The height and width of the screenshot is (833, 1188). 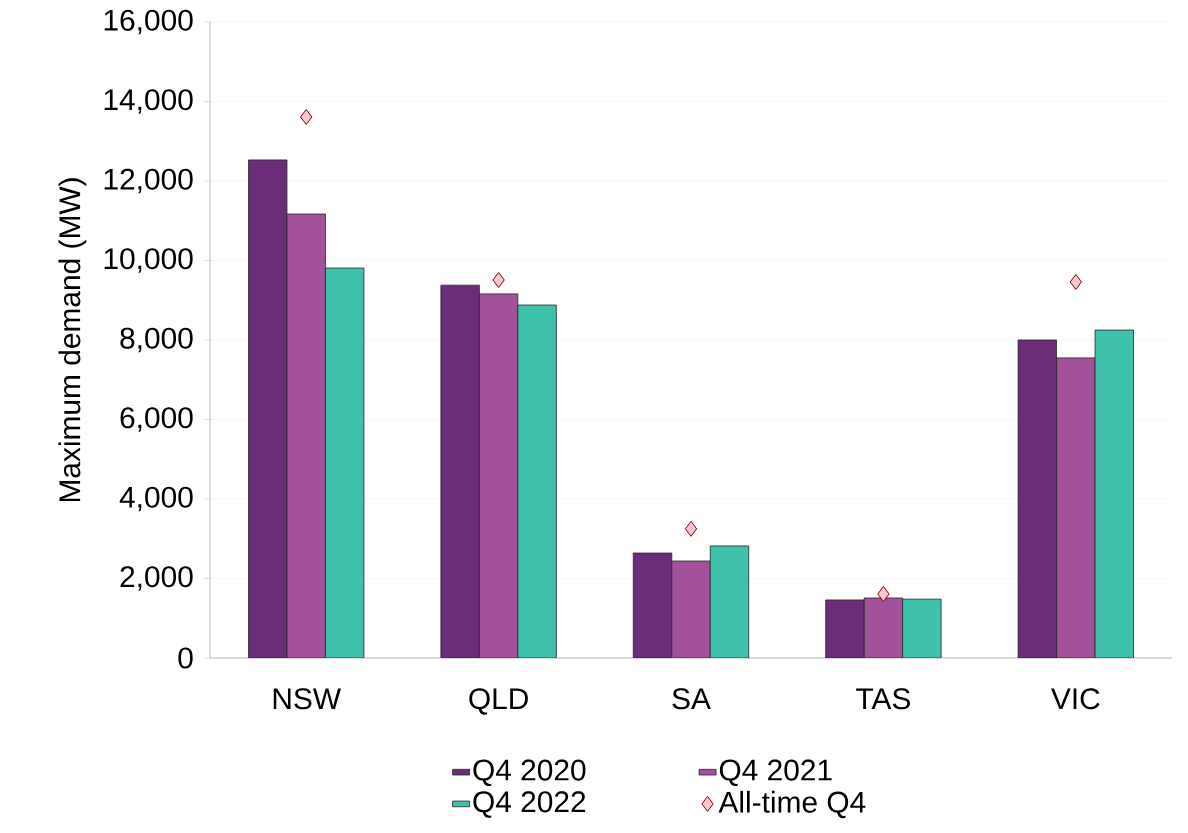 What do you see at coordinates (148, 181) in the screenshot?
I see `y-tick-label: 12,000` at bounding box center [148, 181].